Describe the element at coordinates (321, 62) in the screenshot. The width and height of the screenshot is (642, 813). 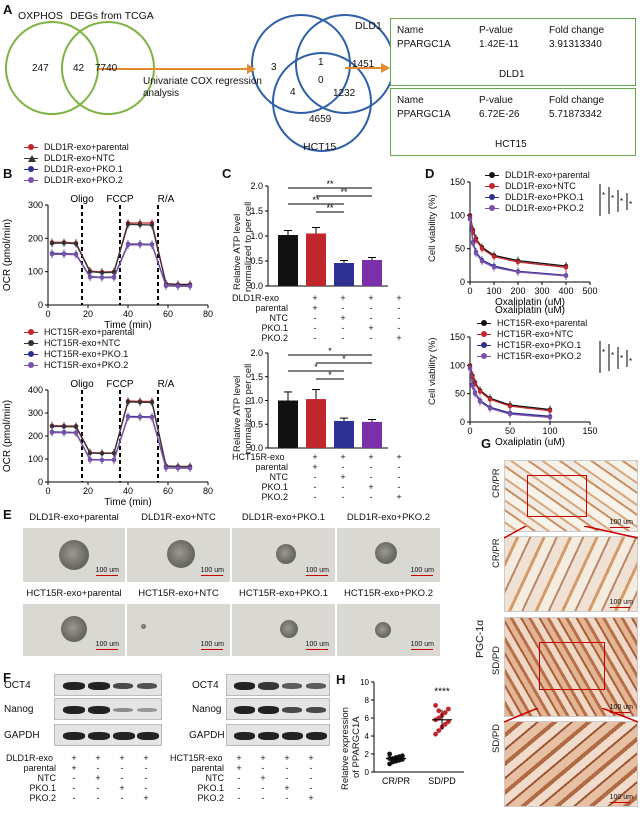
I see `venn2-count-1: 1` at that location.